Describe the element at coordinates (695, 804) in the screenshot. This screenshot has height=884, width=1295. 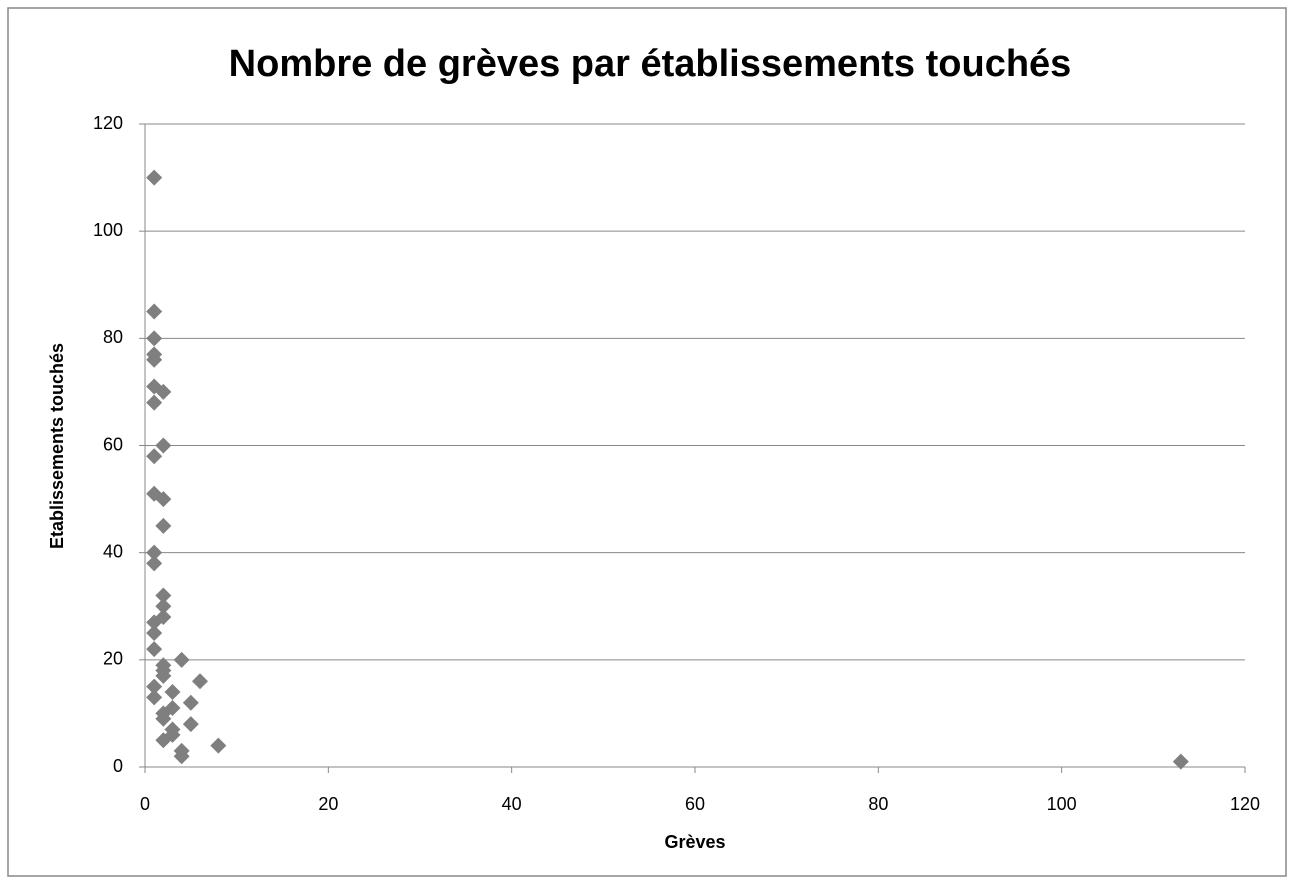
I see `x-tick-label: 60` at that location.